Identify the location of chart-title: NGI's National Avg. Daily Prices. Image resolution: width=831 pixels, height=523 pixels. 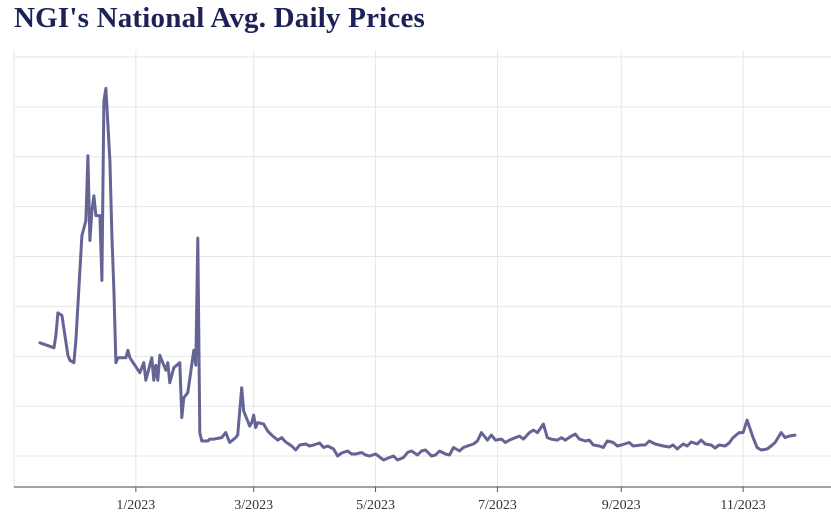
(220, 18).